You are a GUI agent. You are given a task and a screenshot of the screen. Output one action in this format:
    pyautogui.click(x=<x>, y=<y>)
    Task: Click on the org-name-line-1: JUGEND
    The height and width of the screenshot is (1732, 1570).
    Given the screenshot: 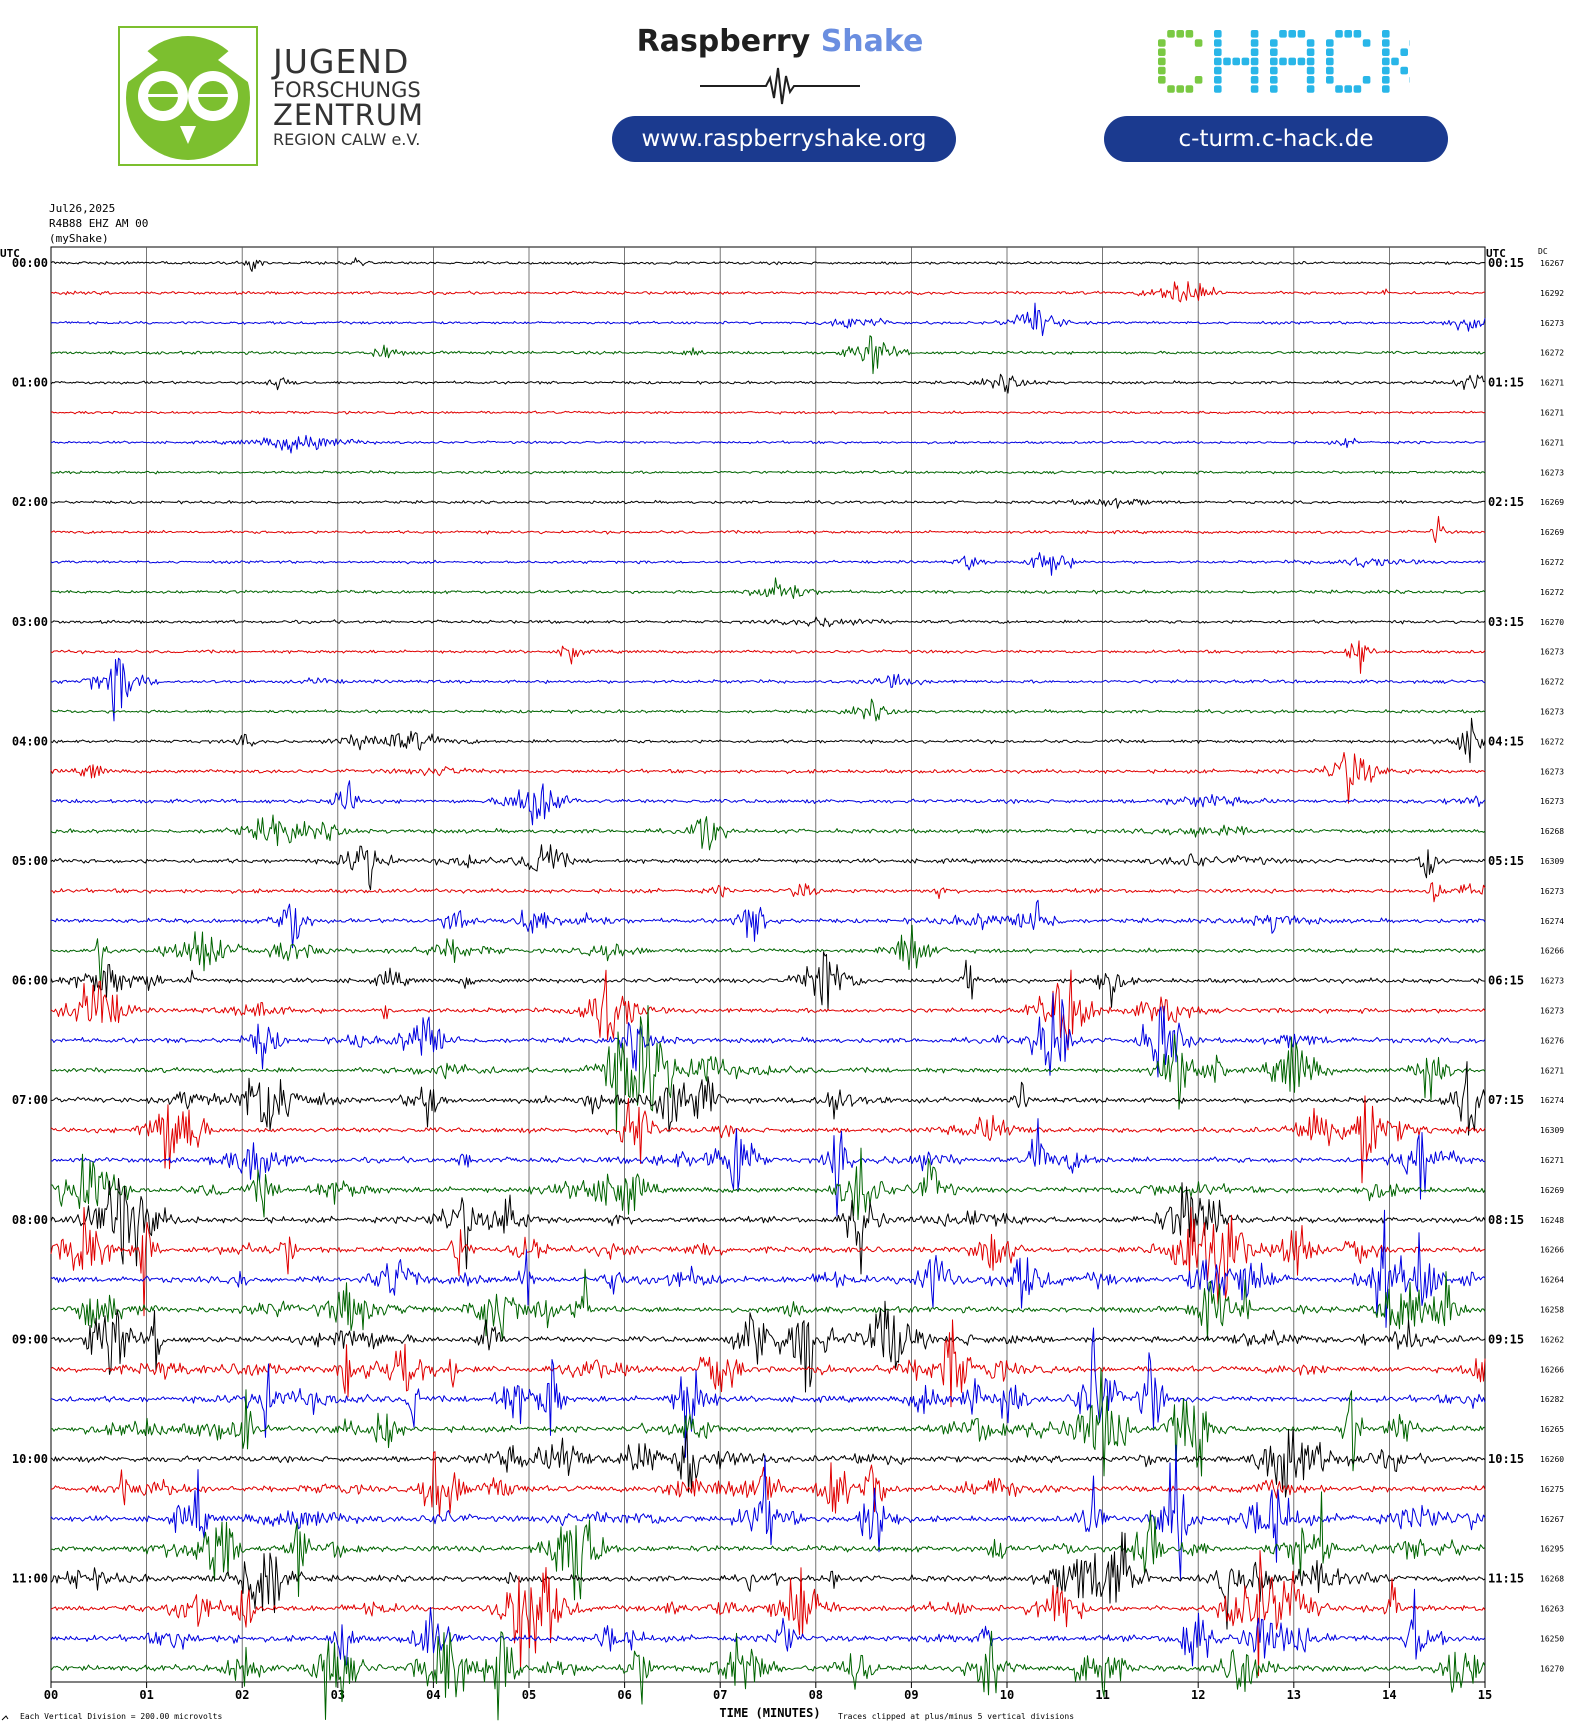 What is the action you would take?
    pyautogui.click(x=341, y=61)
    